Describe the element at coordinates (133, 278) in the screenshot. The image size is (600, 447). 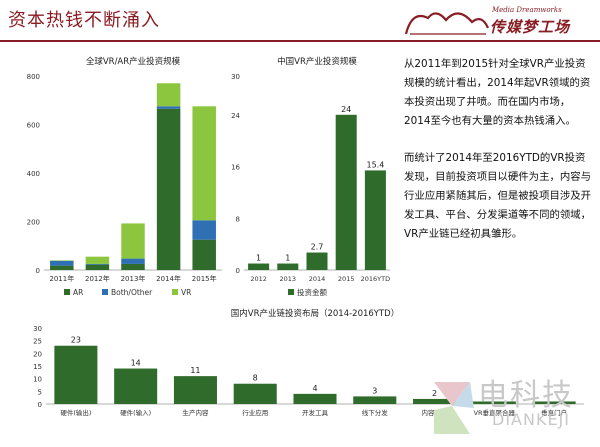
I see `x-tick-label: 2013年` at that location.